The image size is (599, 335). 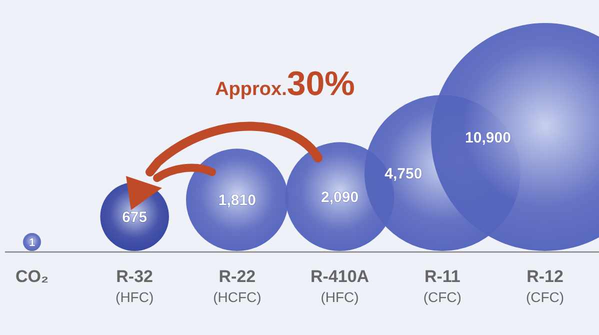 I want to click on data-label: 4,750, so click(x=403, y=173).